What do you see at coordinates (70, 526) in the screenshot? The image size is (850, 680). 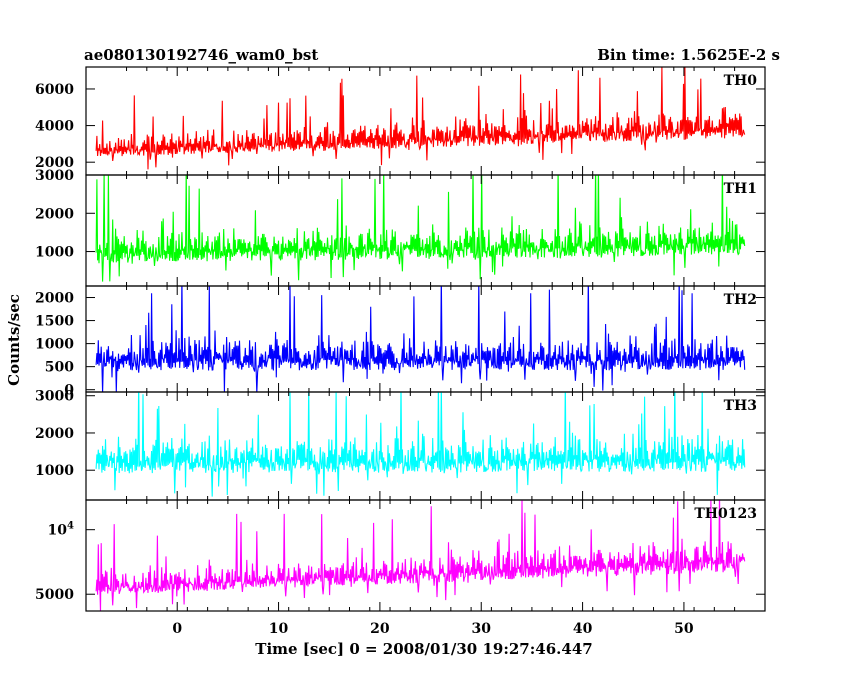 I see `y-tick-label-exponent: 4` at bounding box center [70, 526].